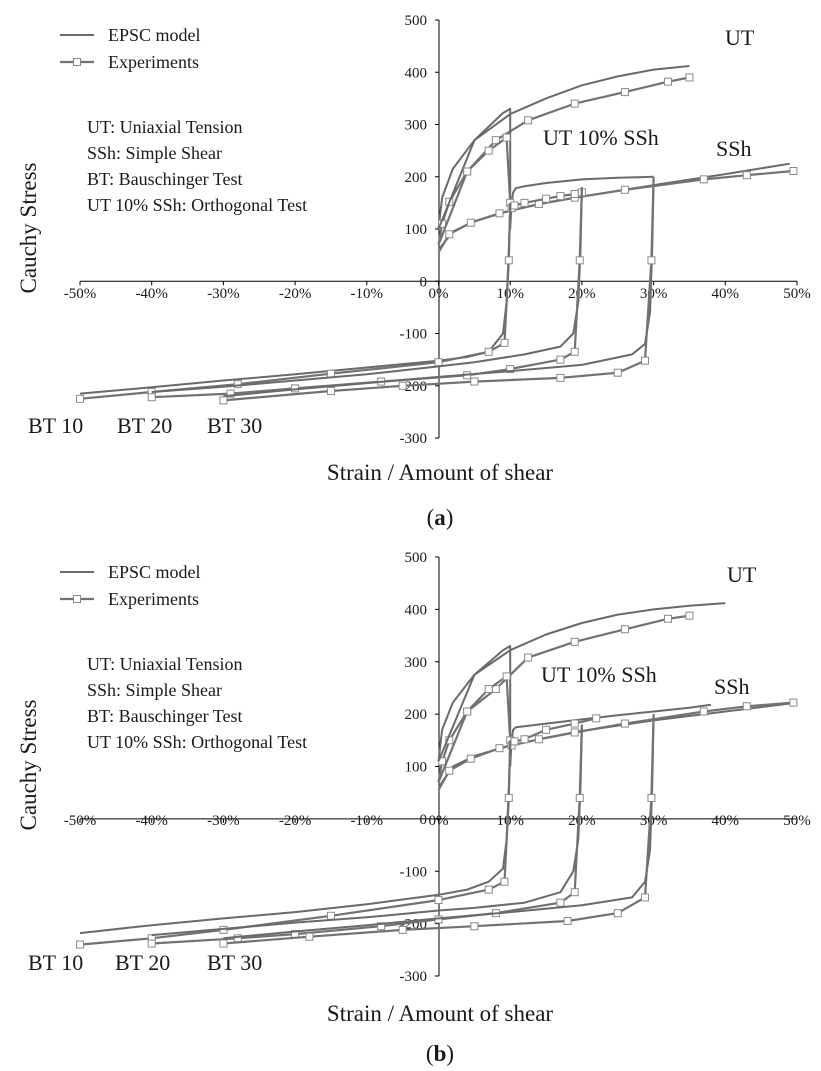 Image resolution: width=821 pixels, height=1071 pixels. I want to click on panel-letter: a, so click(440, 517).